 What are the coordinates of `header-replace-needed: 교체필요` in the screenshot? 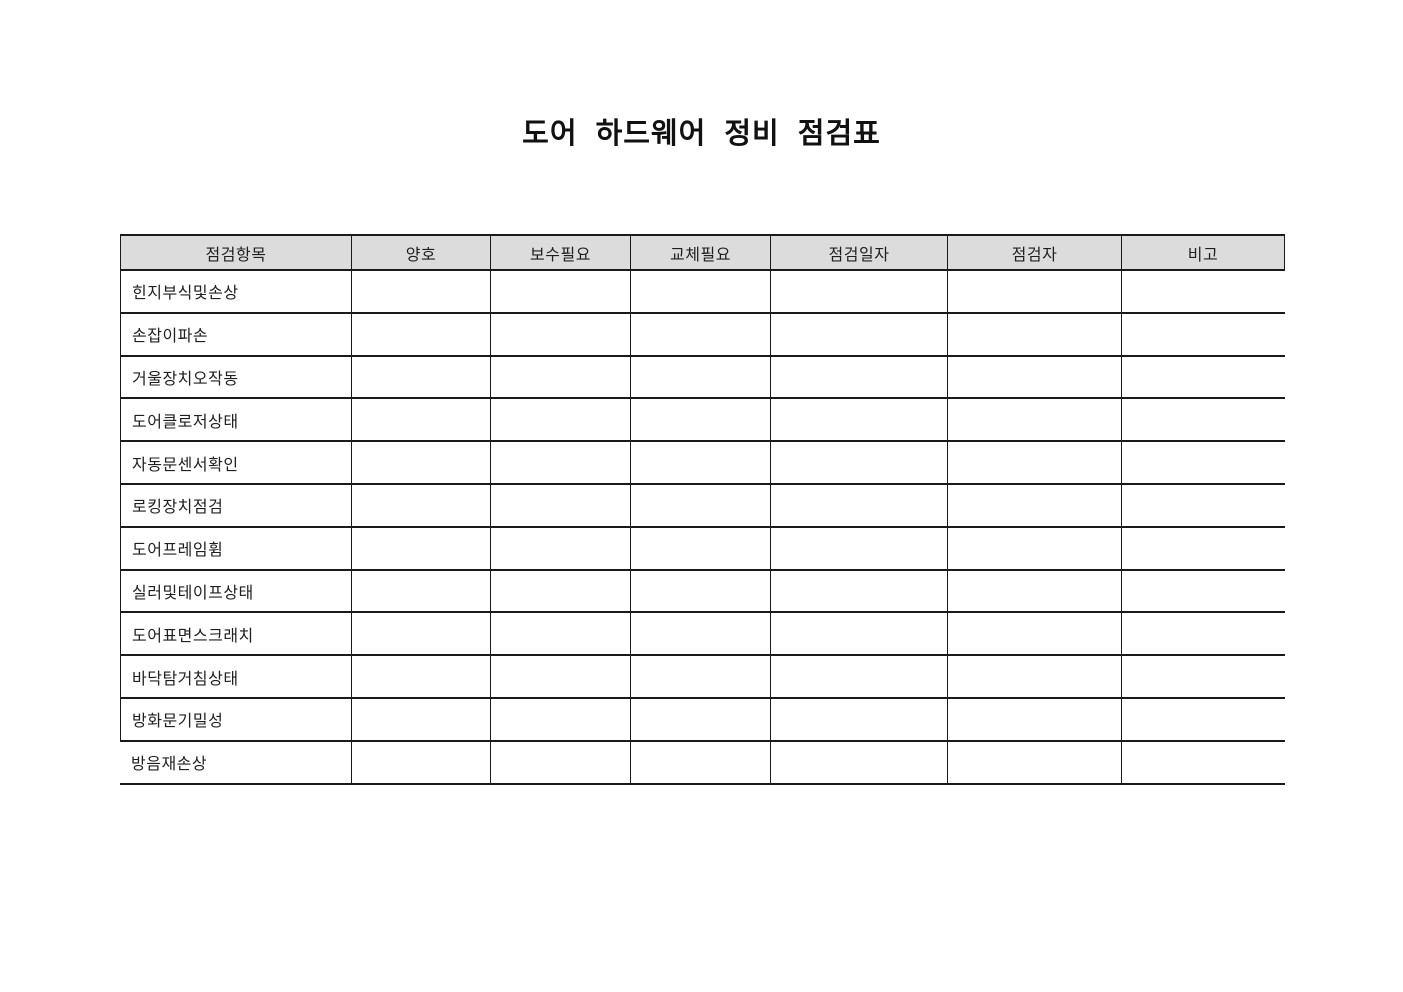 It's located at (701, 252).